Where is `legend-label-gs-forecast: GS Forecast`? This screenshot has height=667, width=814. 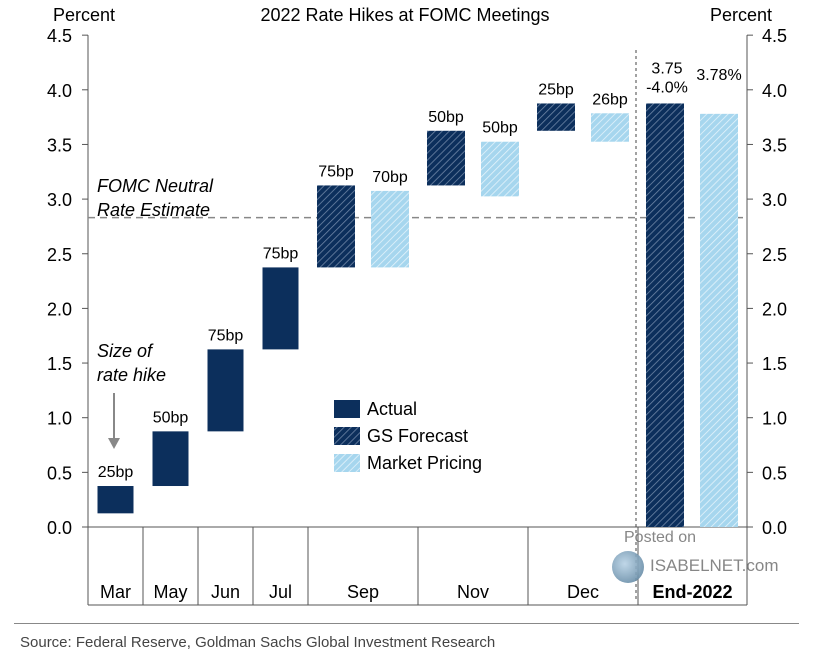 legend-label-gs-forecast: GS Forecast is located at coordinates (417, 436).